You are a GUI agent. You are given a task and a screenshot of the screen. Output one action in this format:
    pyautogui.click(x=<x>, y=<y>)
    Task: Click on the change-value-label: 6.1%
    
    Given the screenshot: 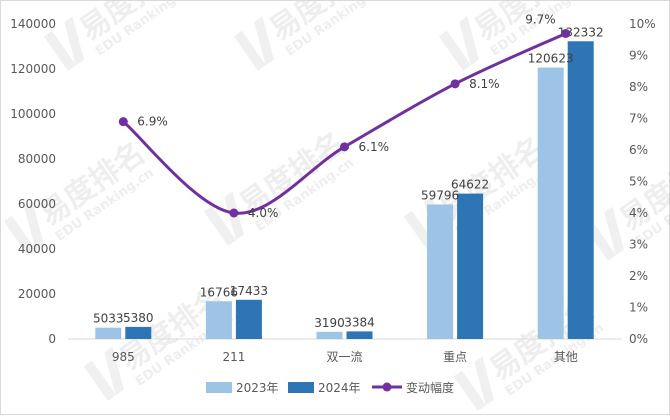 What is the action you would take?
    pyautogui.click(x=374, y=147)
    